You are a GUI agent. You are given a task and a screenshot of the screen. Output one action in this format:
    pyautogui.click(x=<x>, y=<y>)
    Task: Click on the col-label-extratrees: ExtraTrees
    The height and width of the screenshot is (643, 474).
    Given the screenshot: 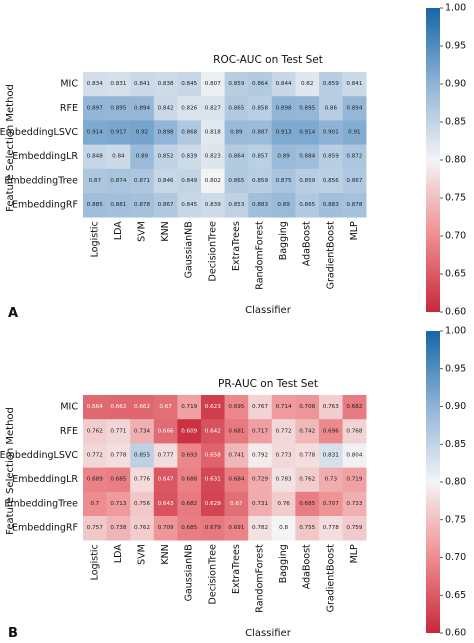 What is the action you would take?
    pyautogui.click(x=236, y=246)
    